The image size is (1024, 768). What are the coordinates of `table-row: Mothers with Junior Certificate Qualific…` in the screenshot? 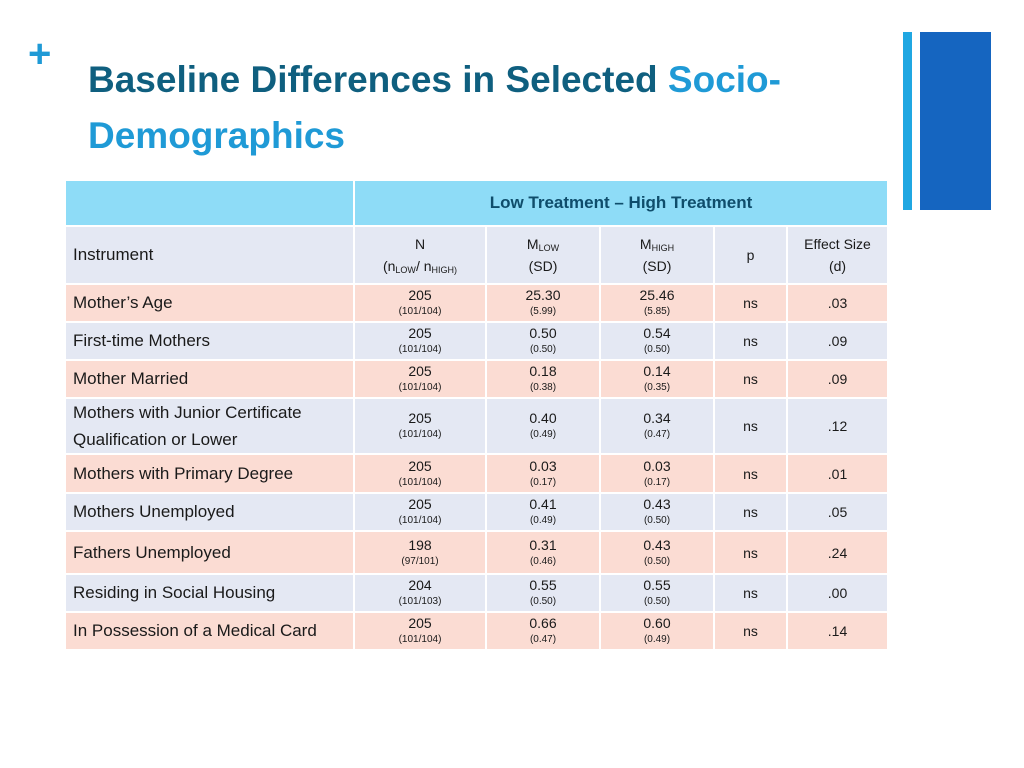 It's located at (476, 426).